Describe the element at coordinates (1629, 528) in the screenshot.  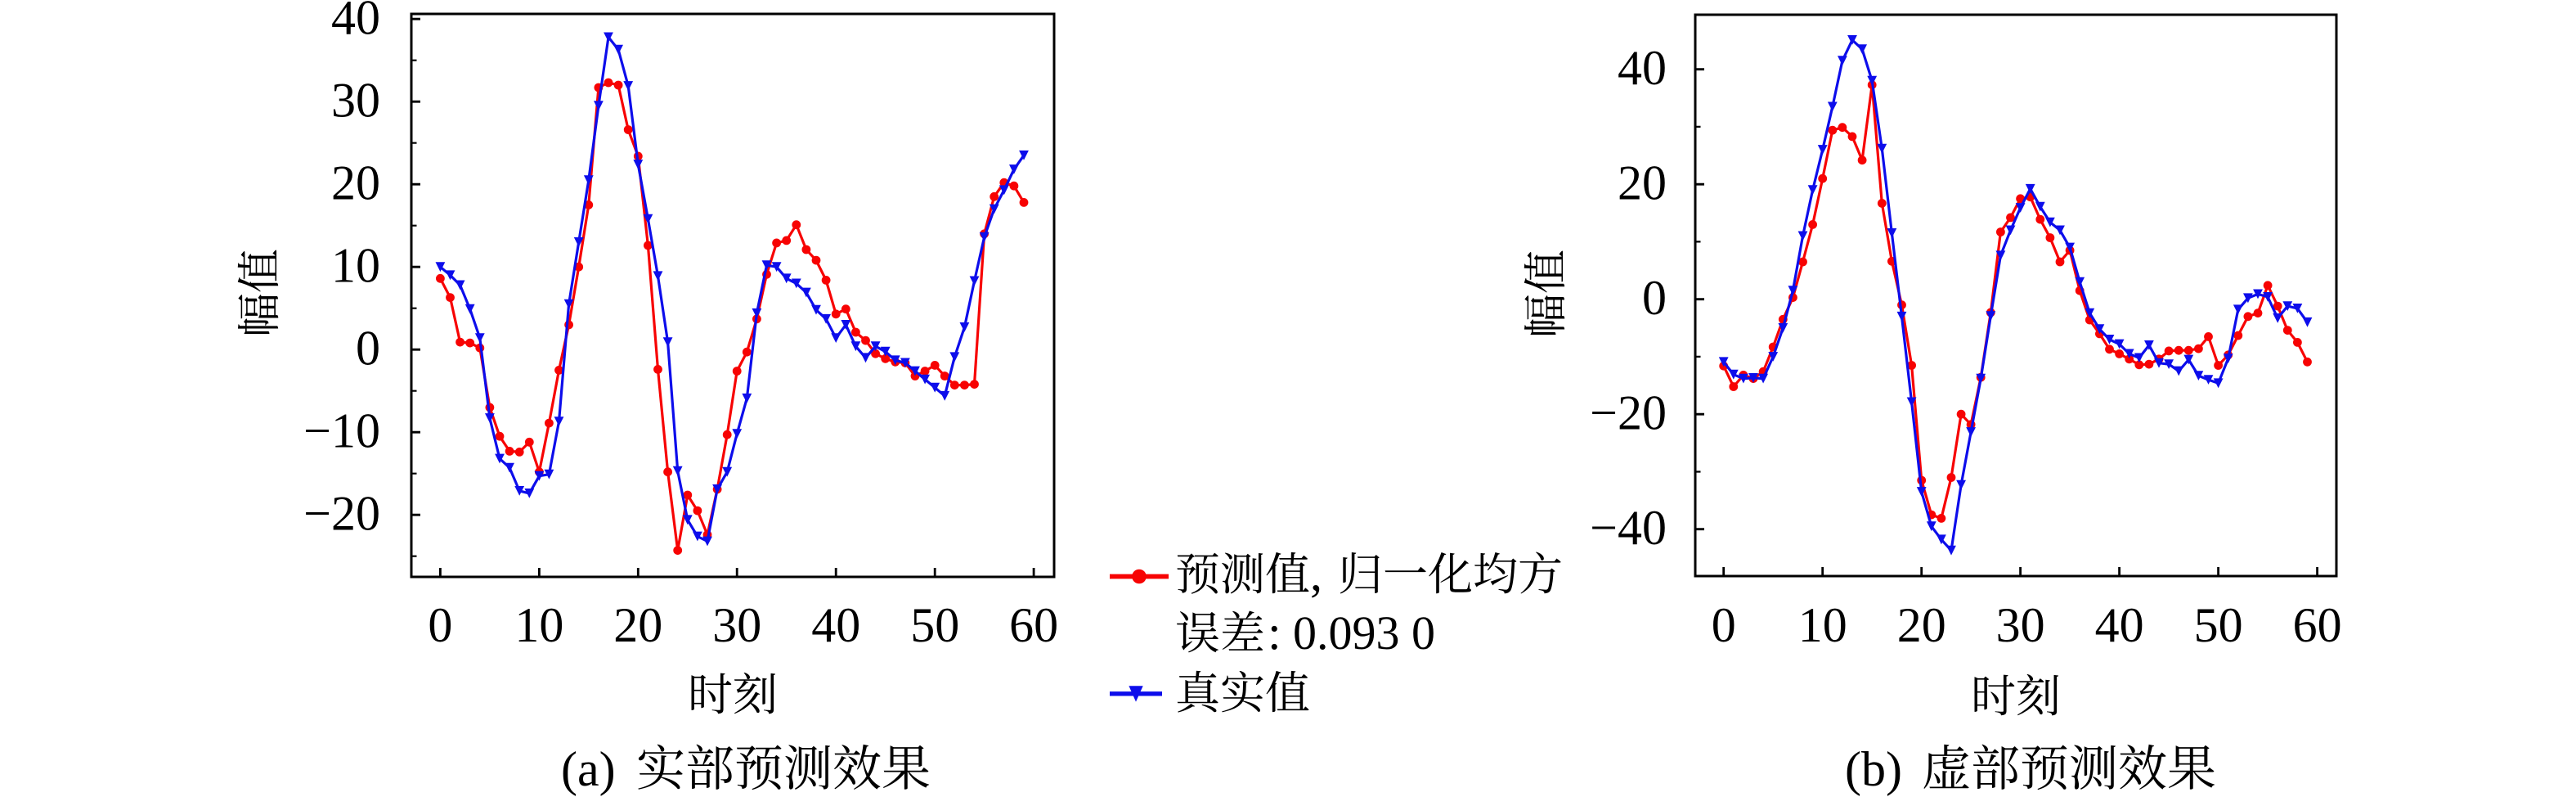
I see `svg-text: −40` at that location.